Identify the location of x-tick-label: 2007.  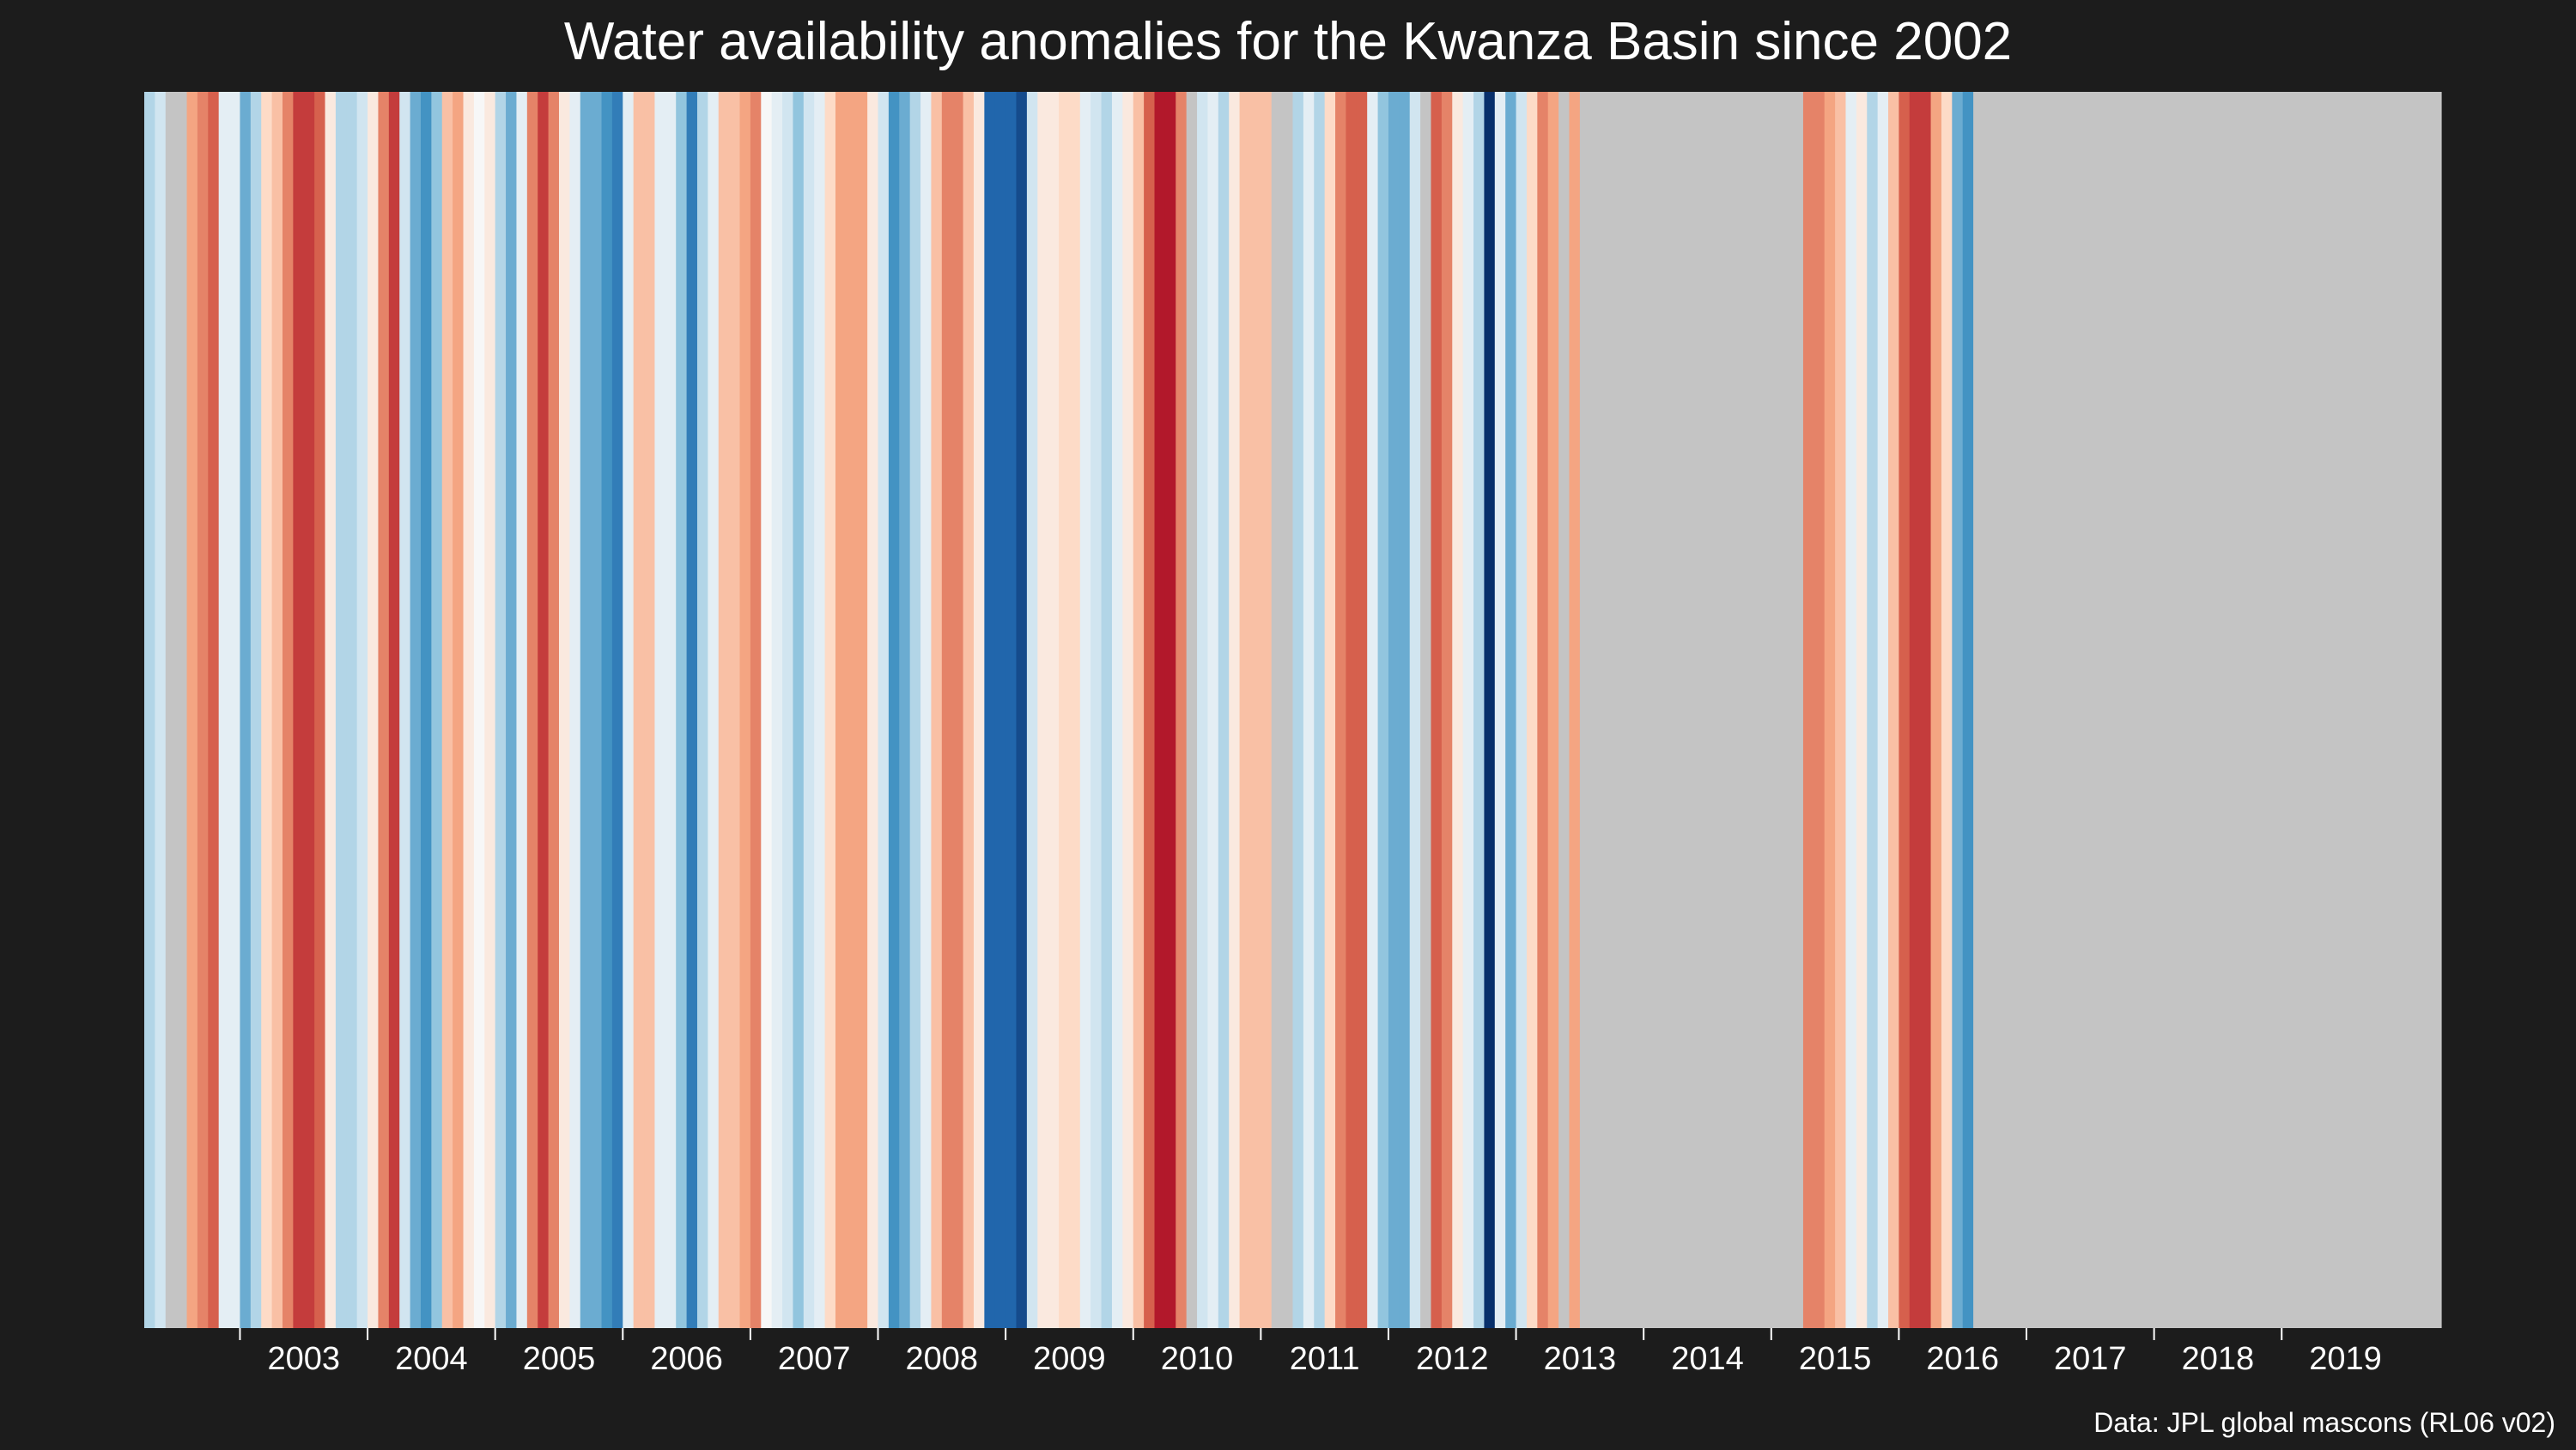
(814, 1359).